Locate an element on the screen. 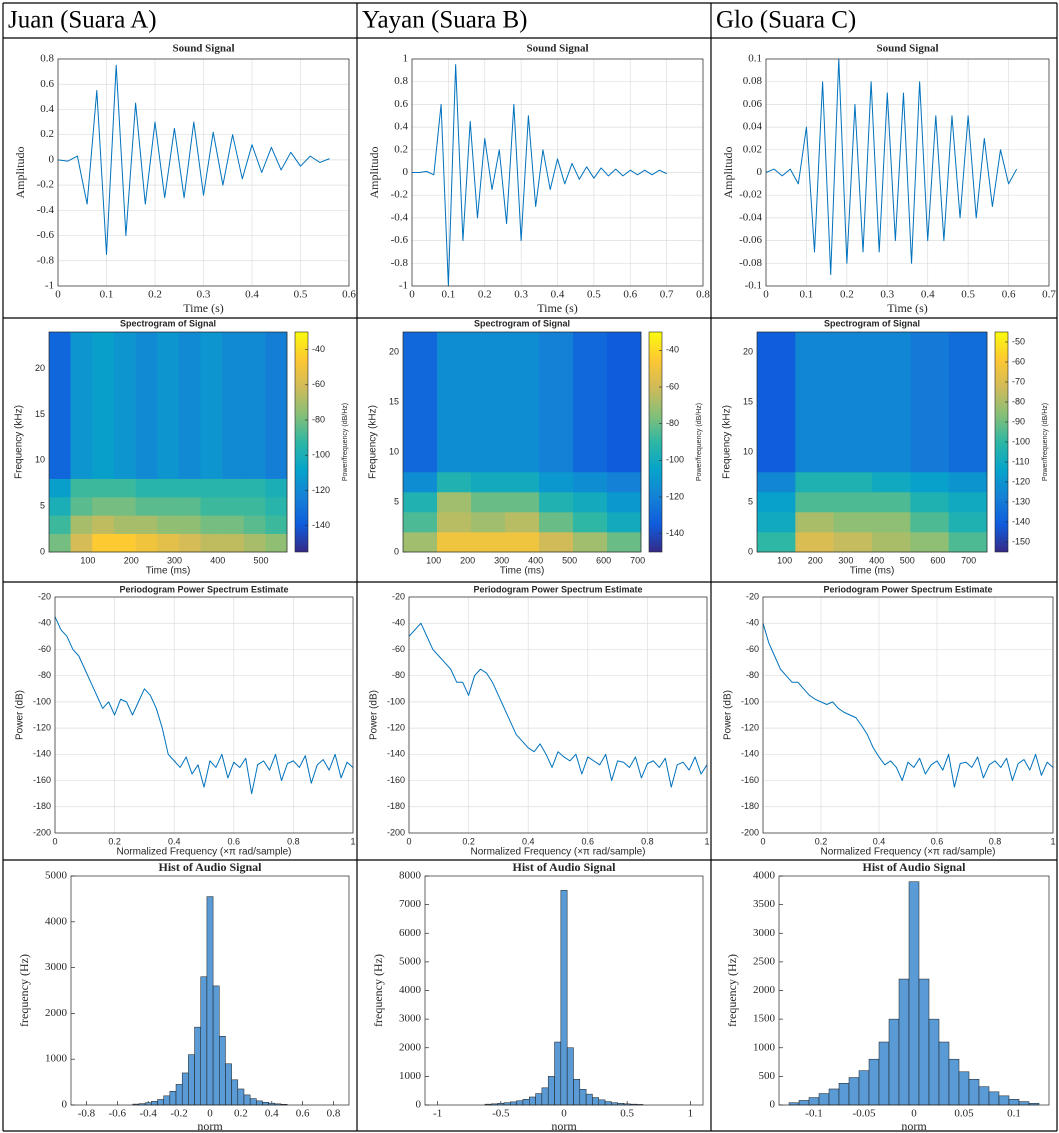 The height and width of the screenshot is (1133, 1059). column-header: Juan (Suara A) is located at coordinates (82, 20).